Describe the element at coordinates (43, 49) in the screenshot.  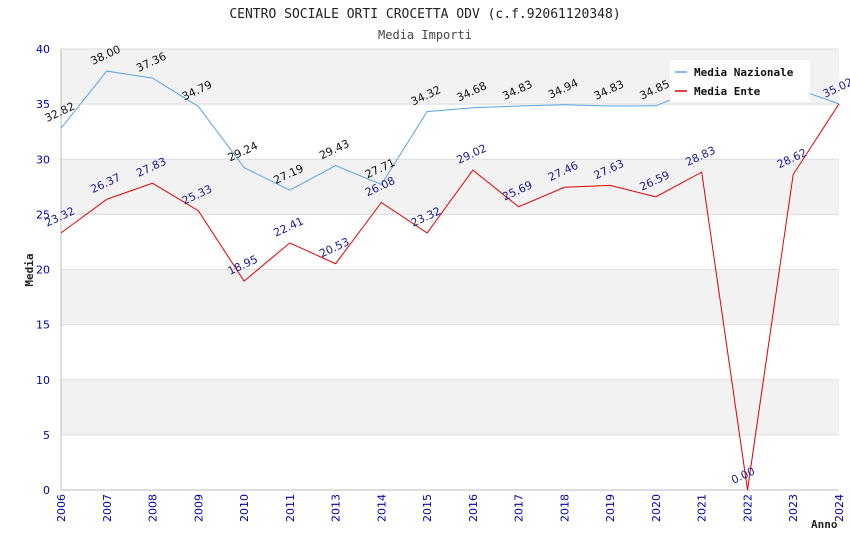
I see `y-tick-label: 40` at that location.